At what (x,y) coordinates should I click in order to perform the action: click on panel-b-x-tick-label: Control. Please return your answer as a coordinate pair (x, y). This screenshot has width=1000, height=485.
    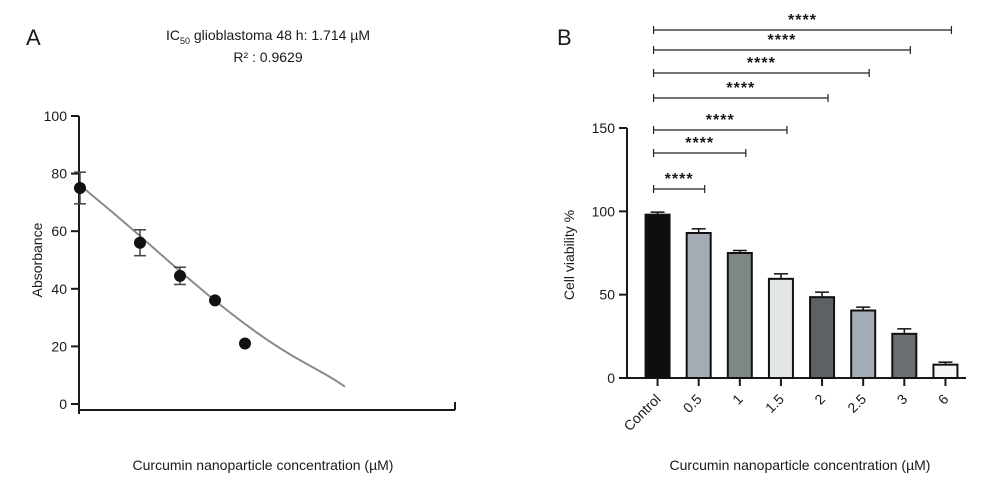
    Looking at the image, I should click on (641, 412).